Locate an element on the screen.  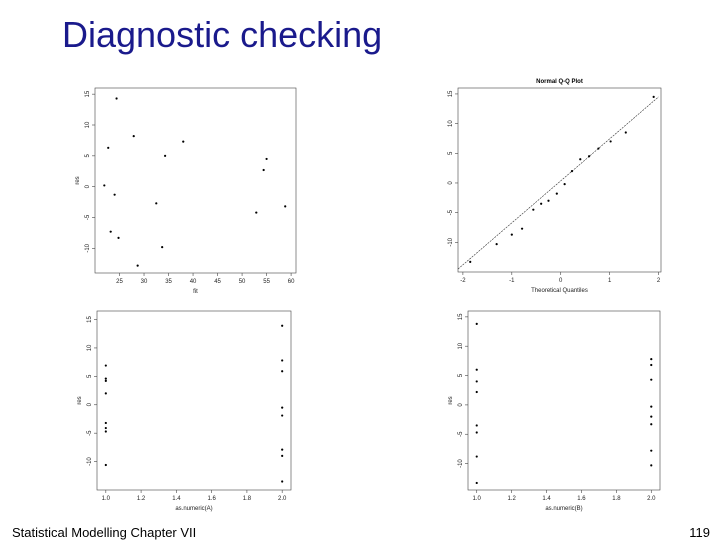
x-tick-label: 2.0 is located at coordinates (651, 499).